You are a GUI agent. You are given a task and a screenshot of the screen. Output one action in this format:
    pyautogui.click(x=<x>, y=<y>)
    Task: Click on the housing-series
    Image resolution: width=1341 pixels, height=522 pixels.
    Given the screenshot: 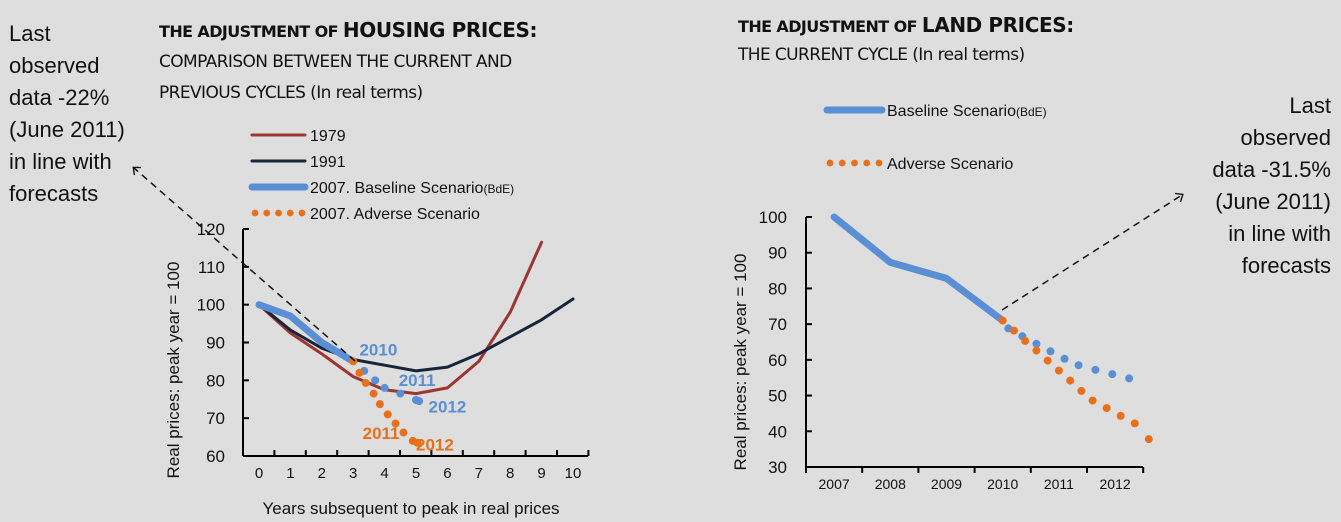 What is the action you would take?
    pyautogui.click(x=415, y=343)
    